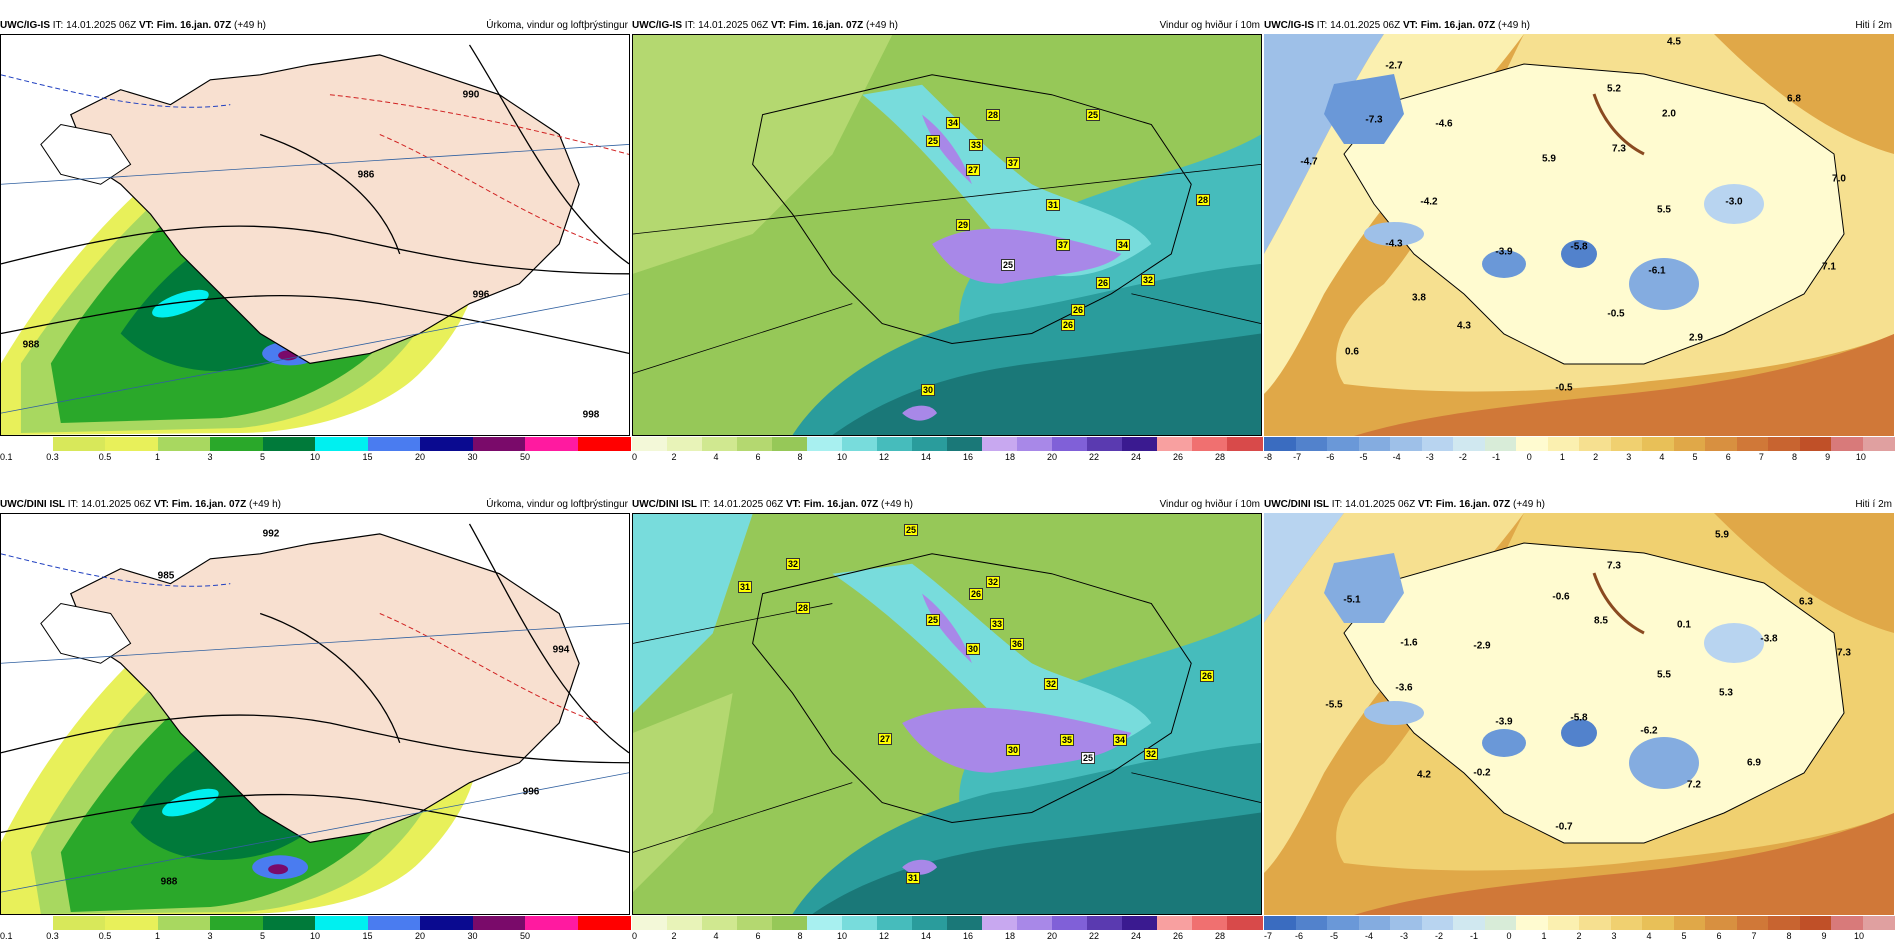 The width and height of the screenshot is (1900, 950). What do you see at coordinates (1394, 66) in the screenshot?
I see `temp-label: -2.7` at bounding box center [1394, 66].